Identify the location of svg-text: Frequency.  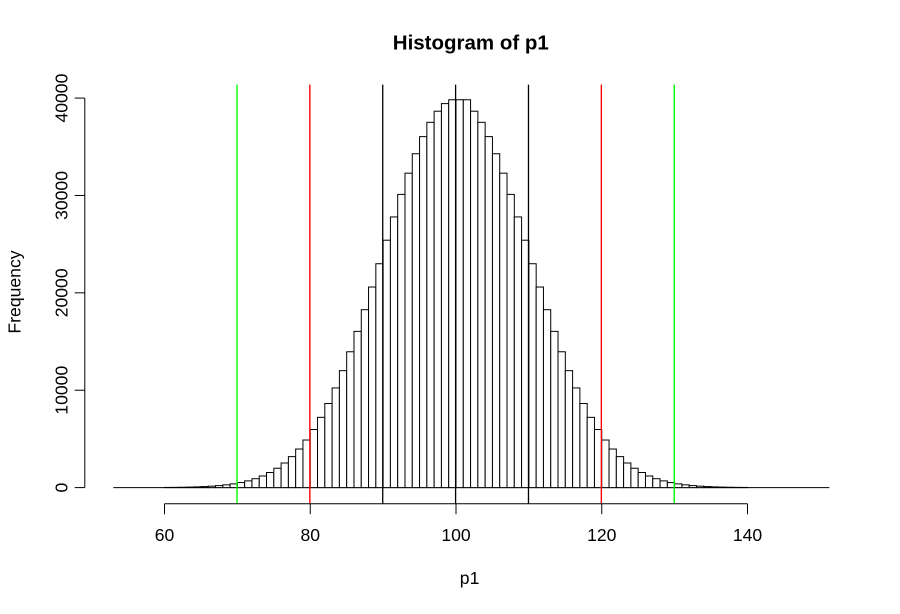
(14, 291).